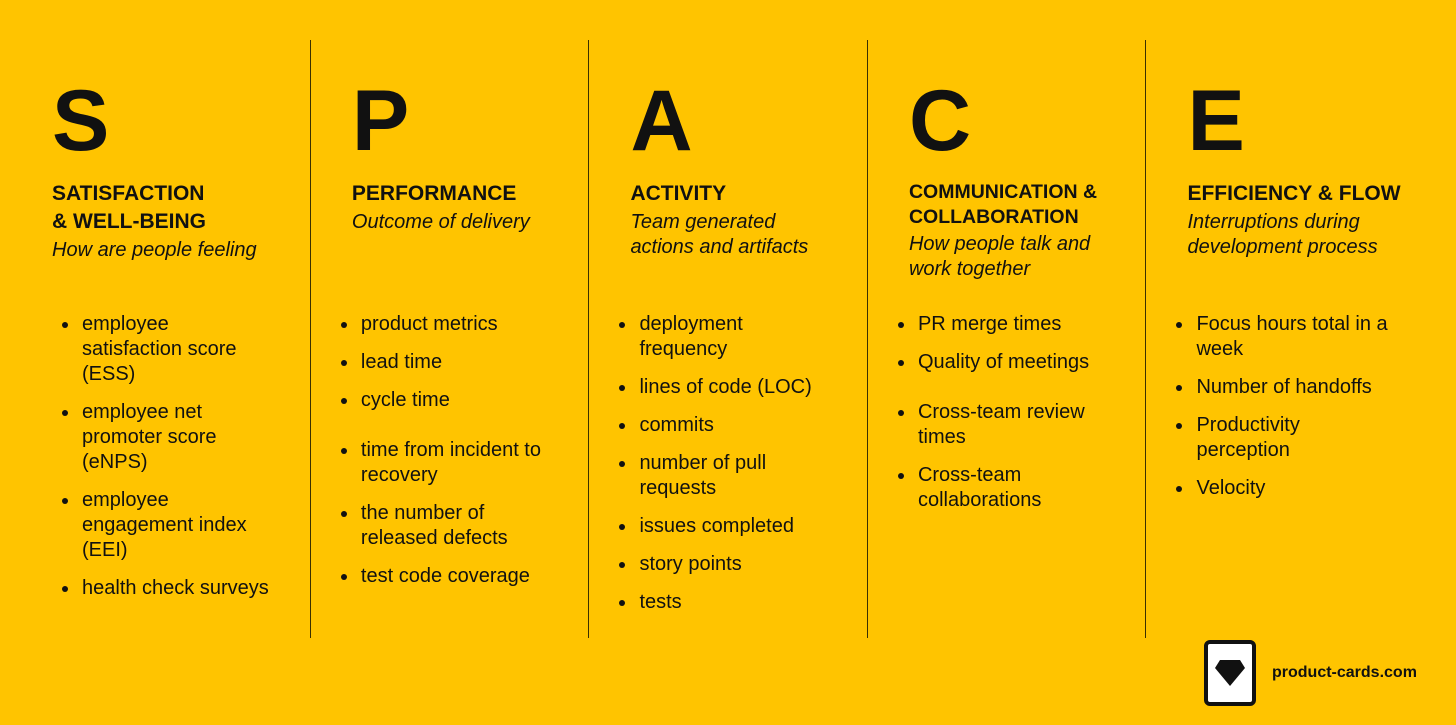 Image resolution: width=1456 pixels, height=725 pixels. What do you see at coordinates (1282, 234) in the screenshot?
I see `column-subtitle: Interruptions during development process` at bounding box center [1282, 234].